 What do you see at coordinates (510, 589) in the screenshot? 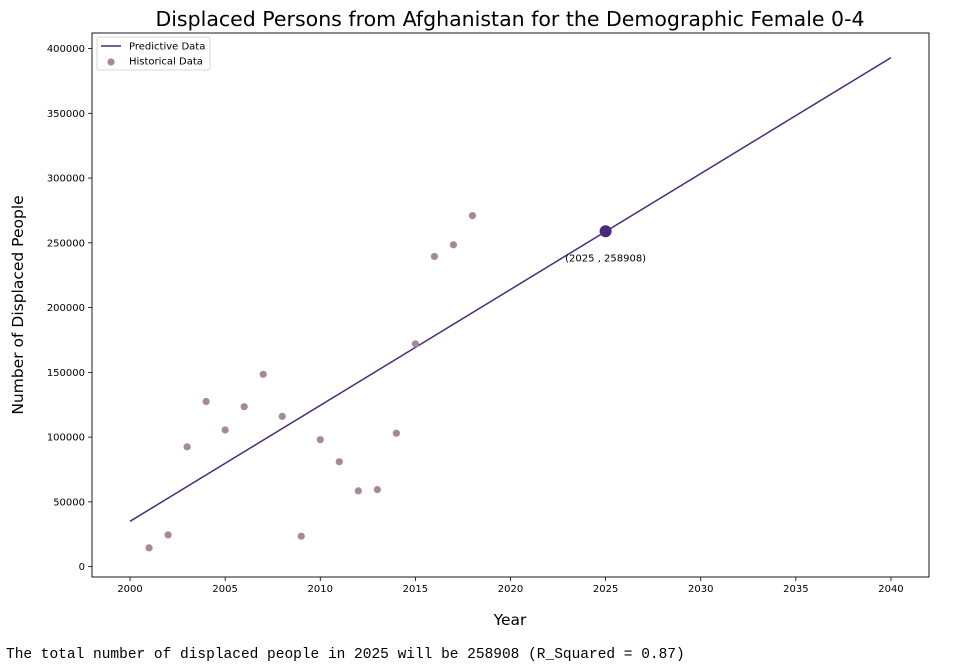
I see `x-tick-label: 2020` at bounding box center [510, 589].